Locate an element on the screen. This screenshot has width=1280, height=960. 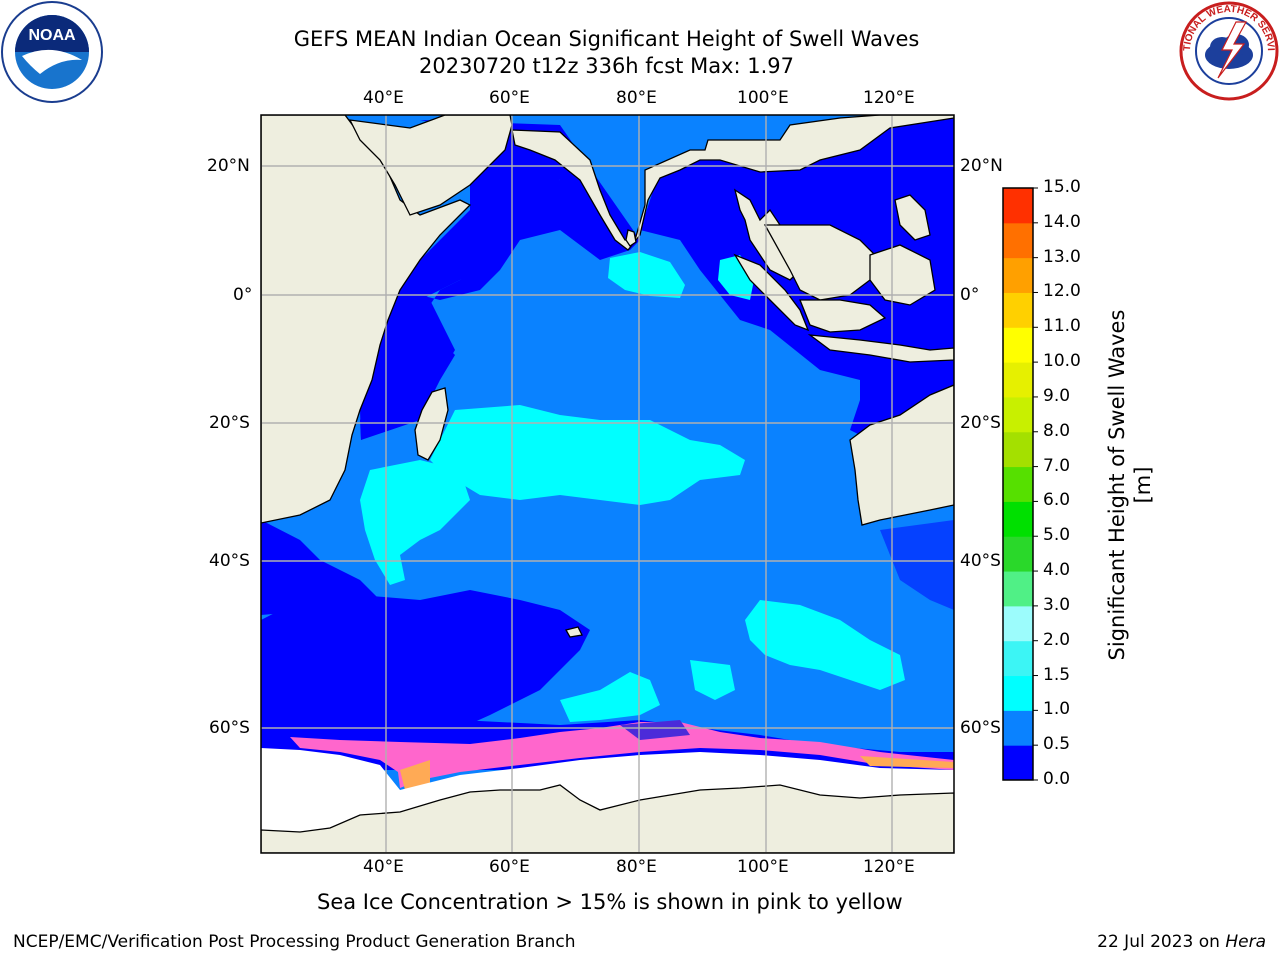
colorbar-tick-label: 5.0 is located at coordinates (1057, 535).